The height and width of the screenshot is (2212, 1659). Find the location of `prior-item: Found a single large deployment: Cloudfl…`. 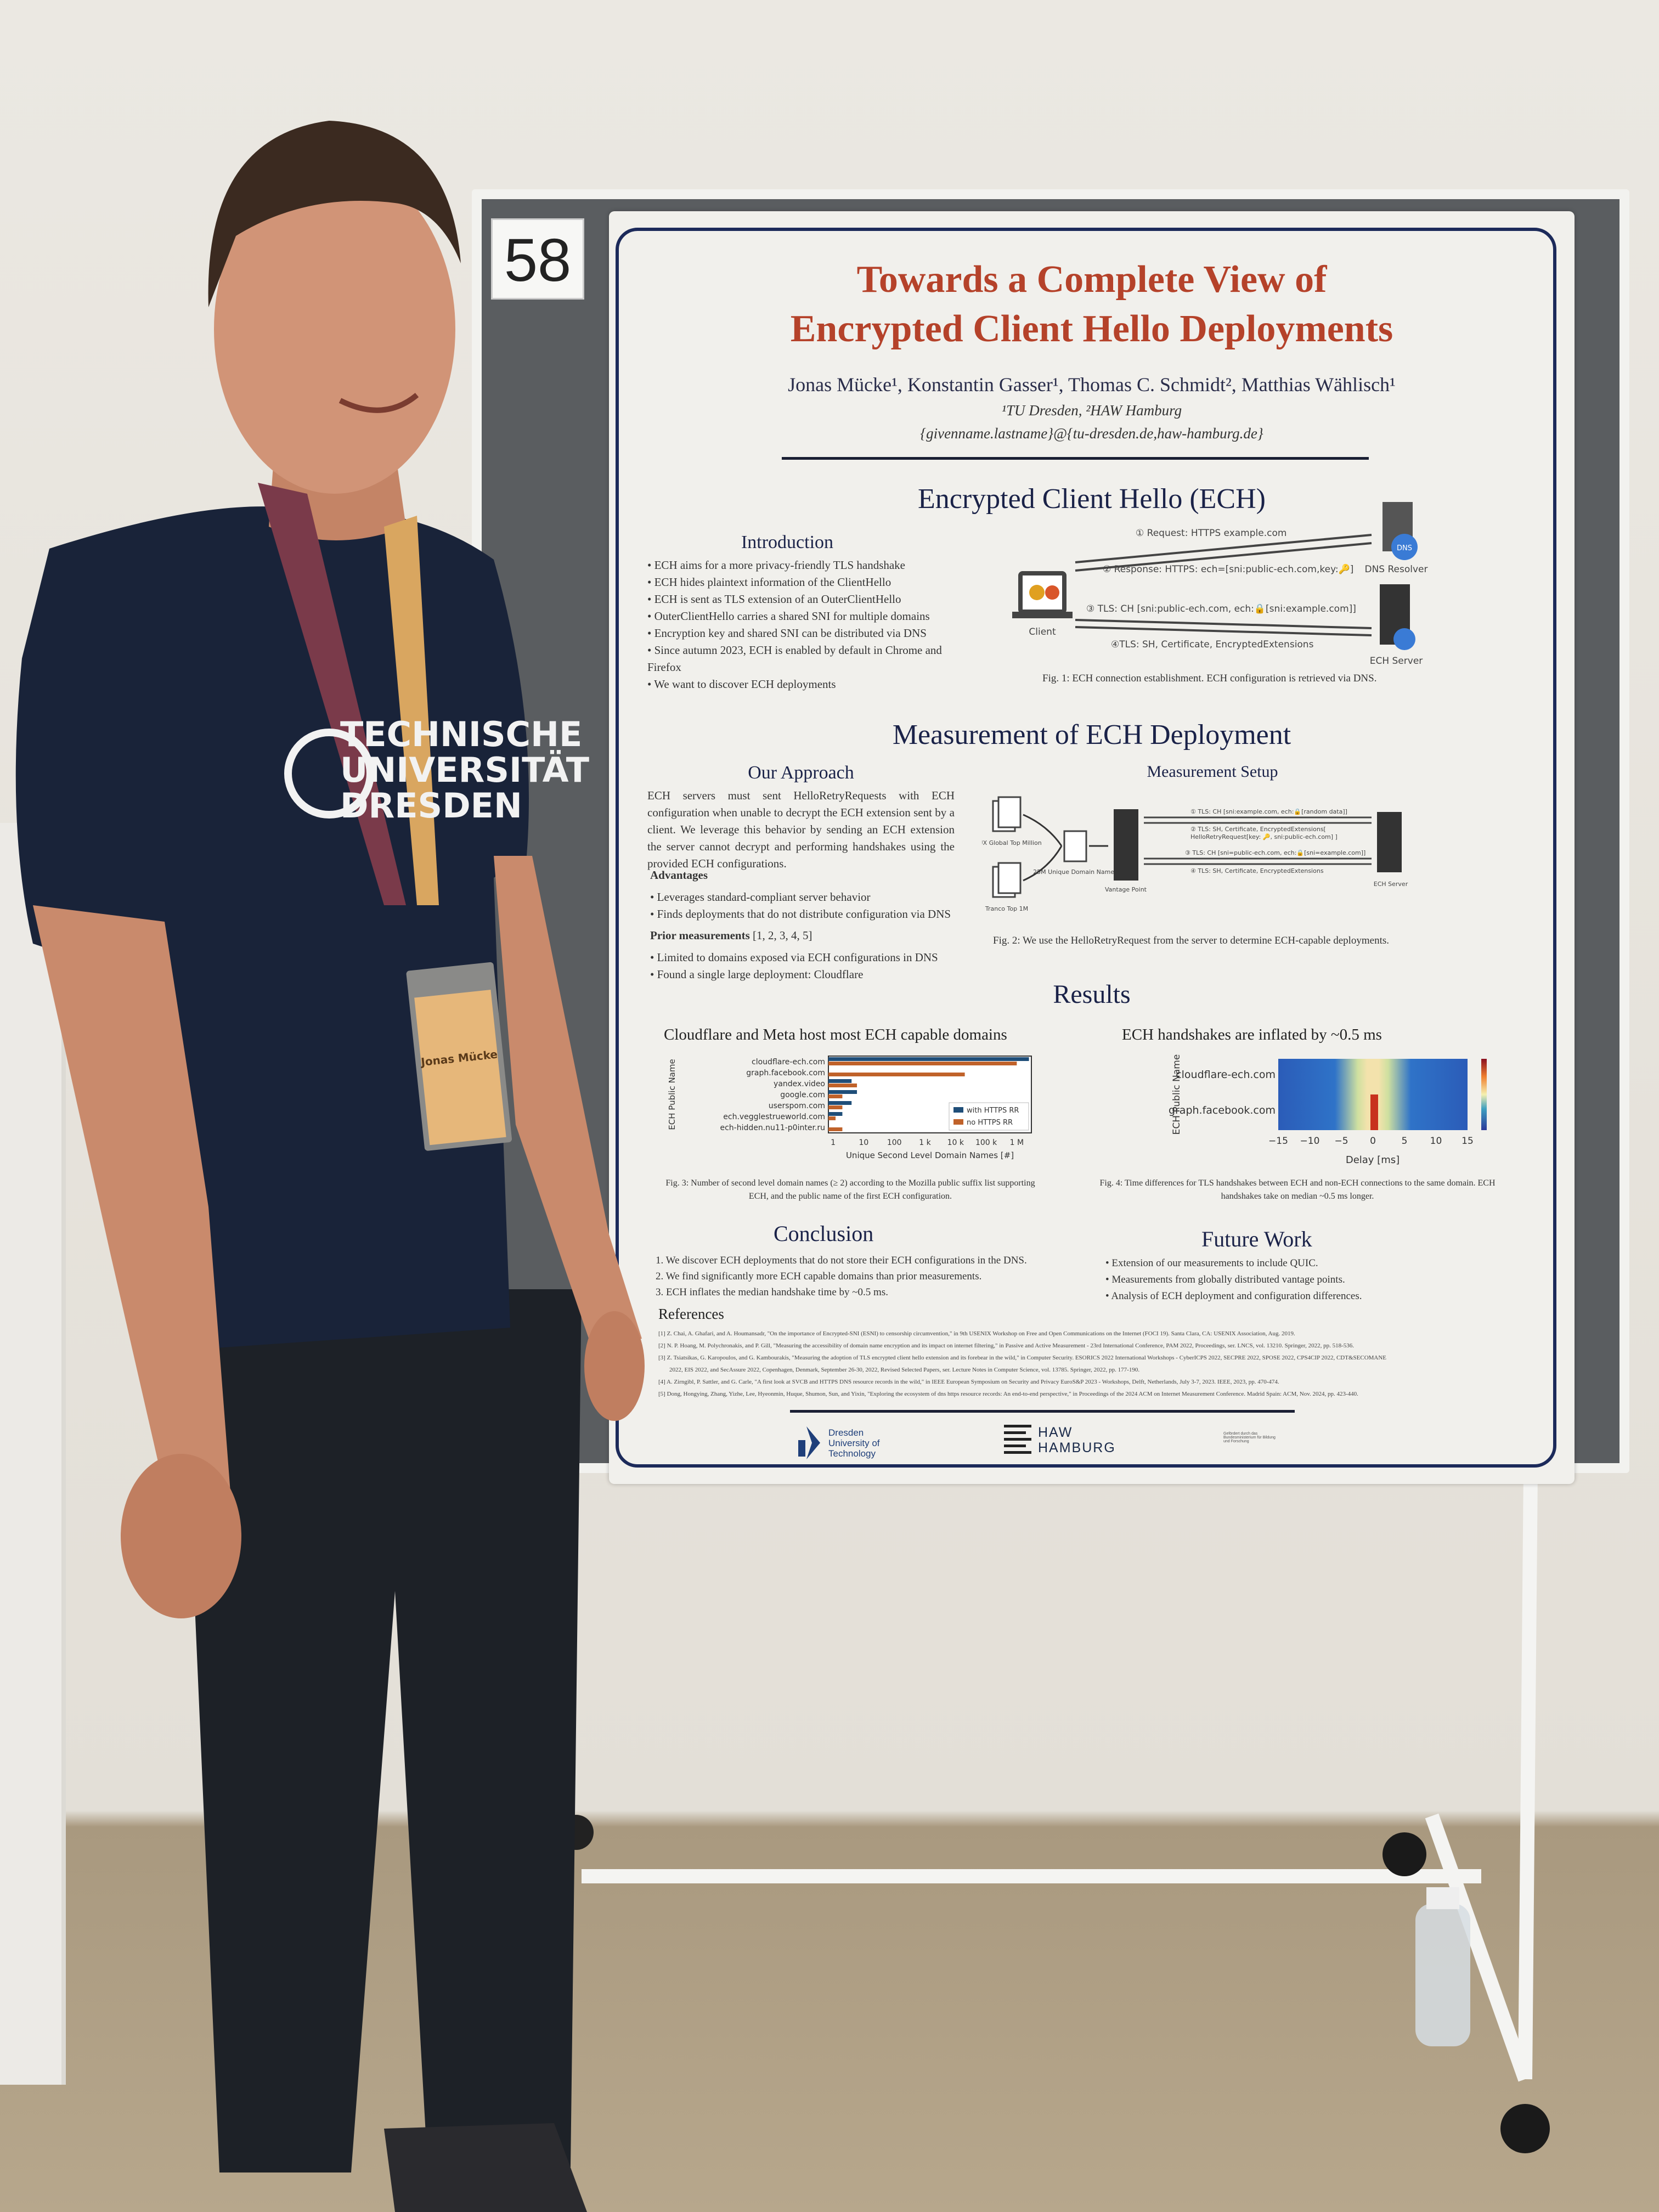

prior-item: Found a single large deployment: Cloudfl… is located at coordinates (814, 974).